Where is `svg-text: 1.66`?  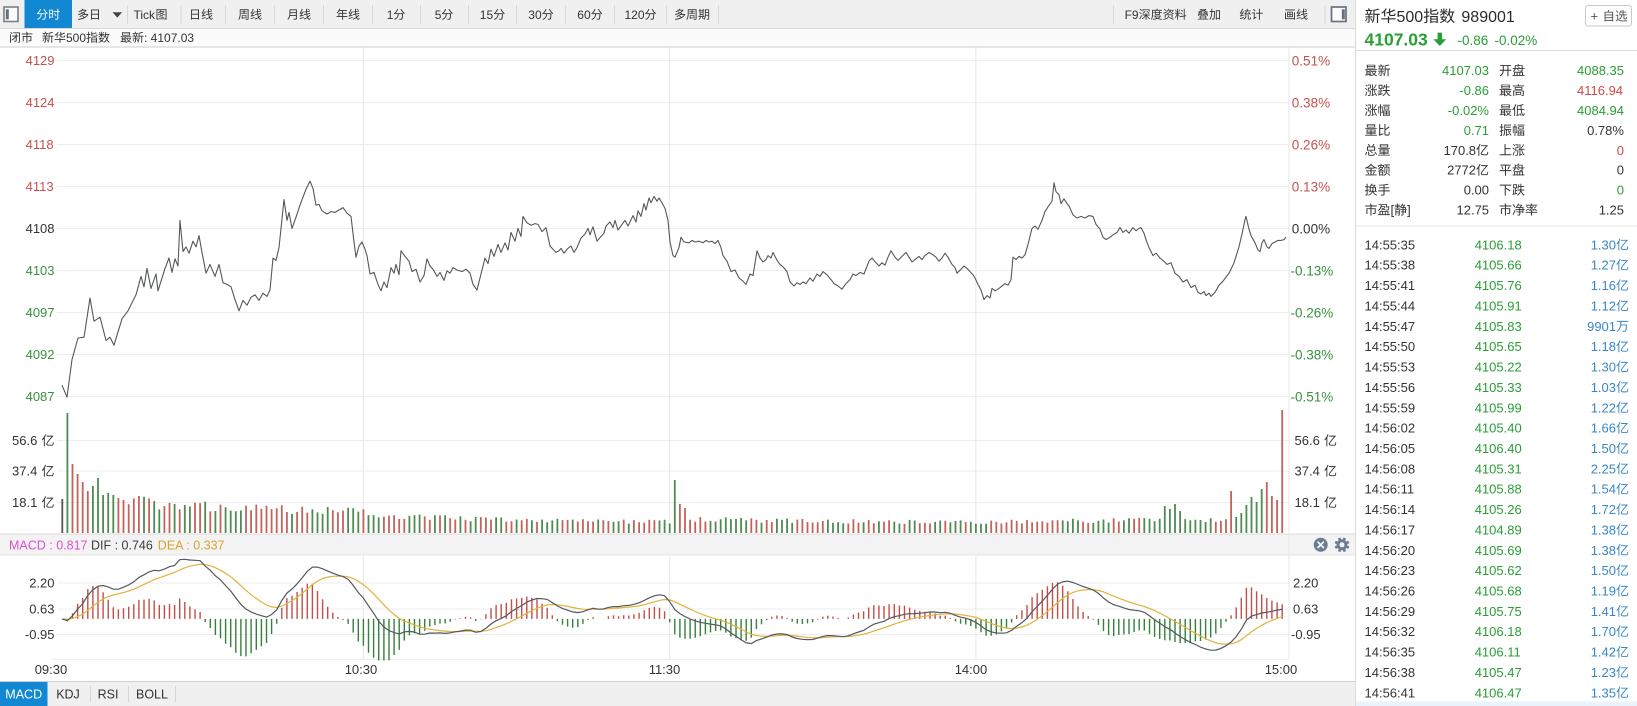 svg-text: 1.66 is located at coordinates (1603, 428).